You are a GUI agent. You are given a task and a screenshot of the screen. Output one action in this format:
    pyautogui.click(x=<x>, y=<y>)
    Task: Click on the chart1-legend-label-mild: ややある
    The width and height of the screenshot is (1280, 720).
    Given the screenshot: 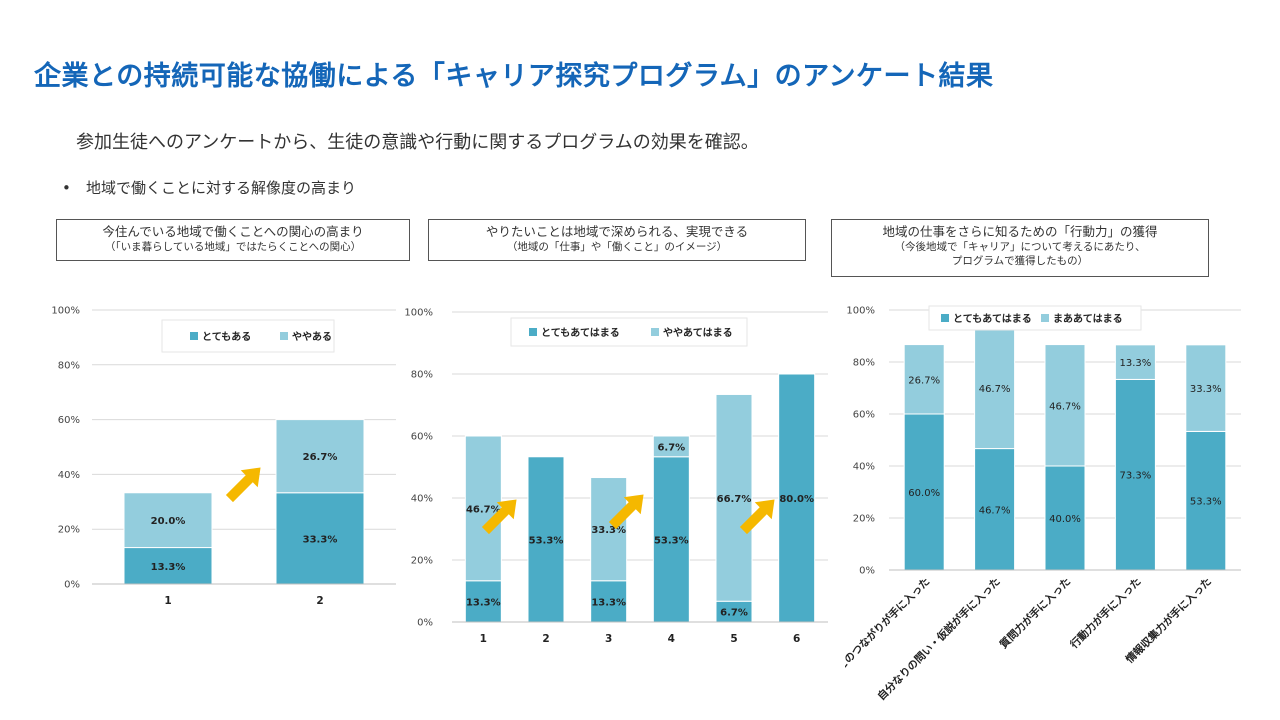 What is the action you would take?
    pyautogui.click(x=312, y=336)
    